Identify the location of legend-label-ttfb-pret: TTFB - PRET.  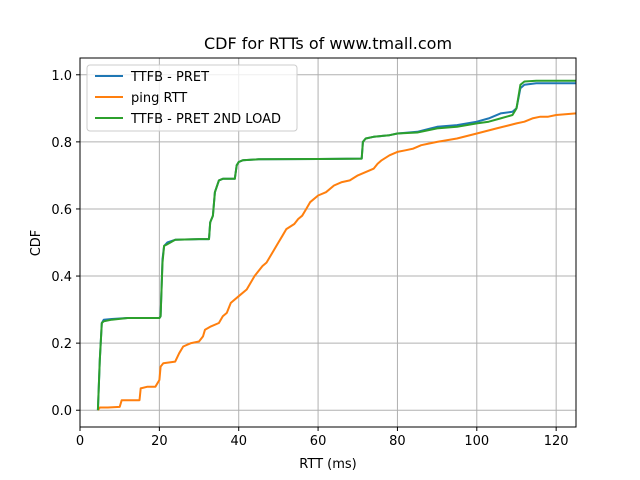
(169, 77).